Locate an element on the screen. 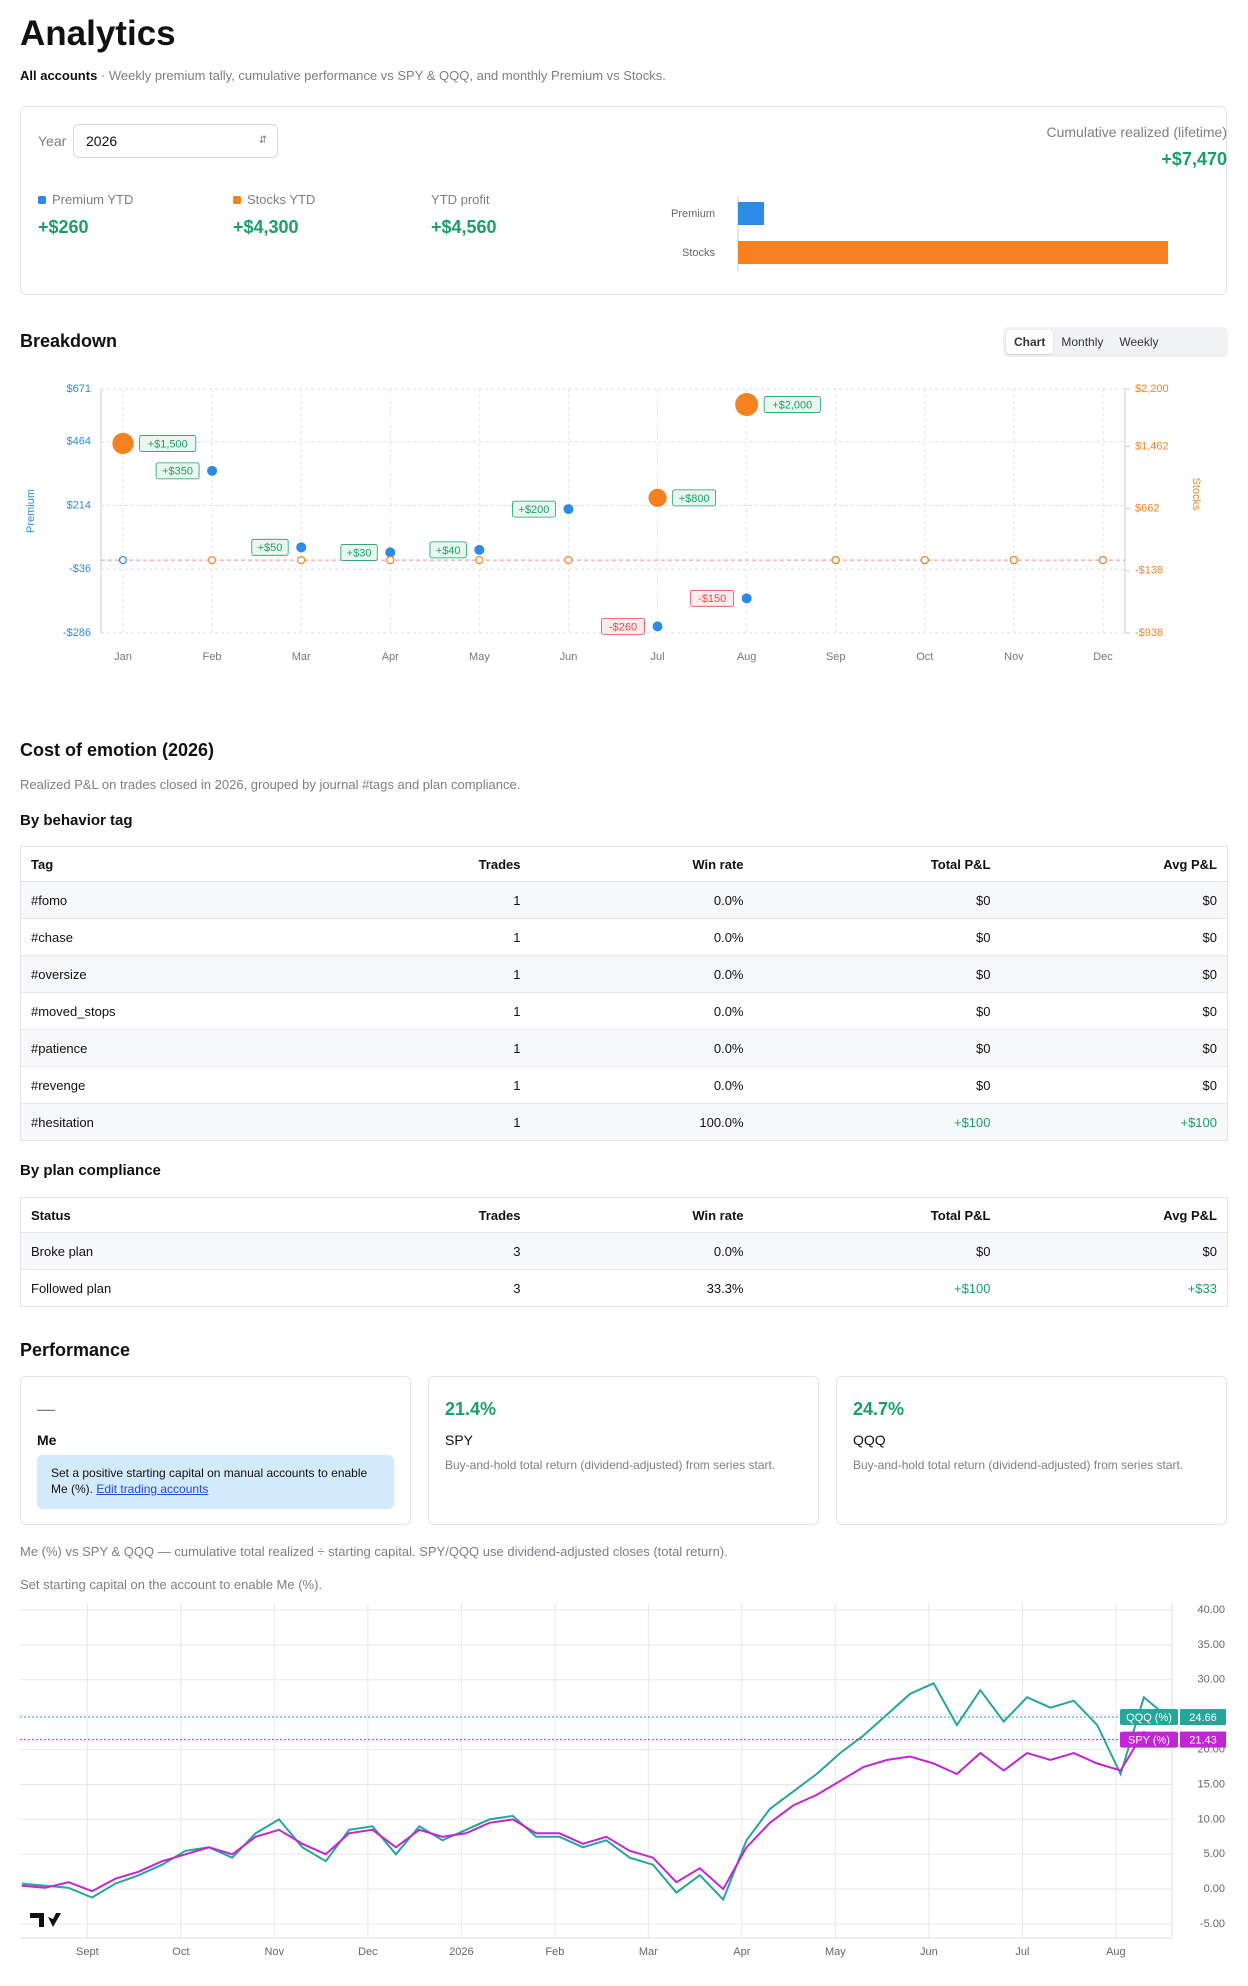 This screenshot has width=1248, height=1986. table-cell: 100.0% is located at coordinates (642, 1122).